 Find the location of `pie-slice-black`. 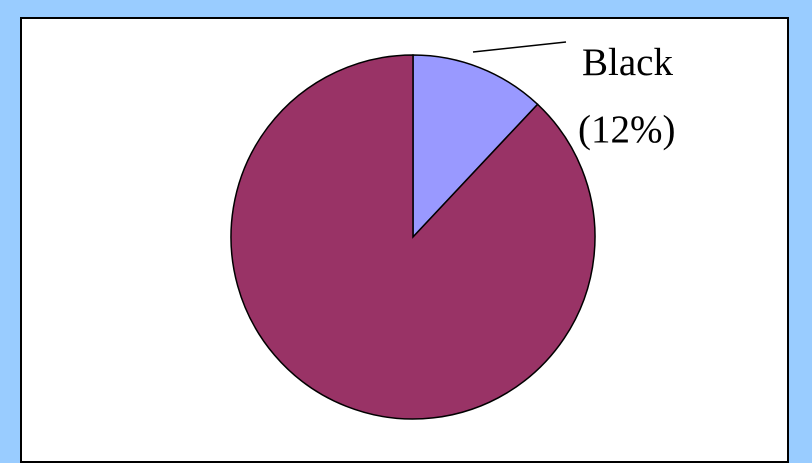

pie-slice-black is located at coordinates (475, 146).